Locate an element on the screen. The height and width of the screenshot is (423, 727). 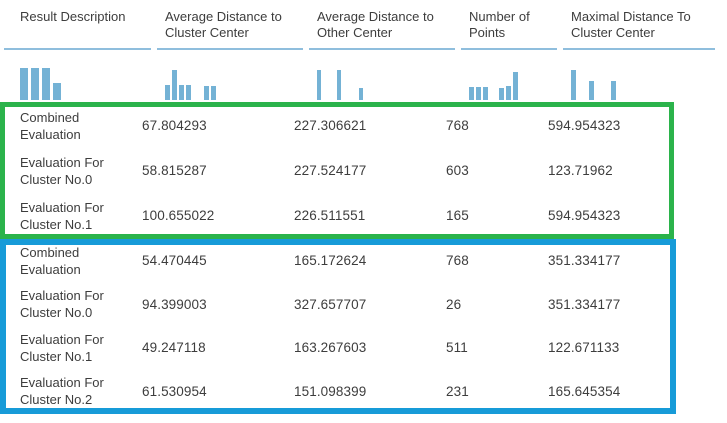
cell-avg-distance-to-cluster-center: 94.399003 is located at coordinates (174, 304).